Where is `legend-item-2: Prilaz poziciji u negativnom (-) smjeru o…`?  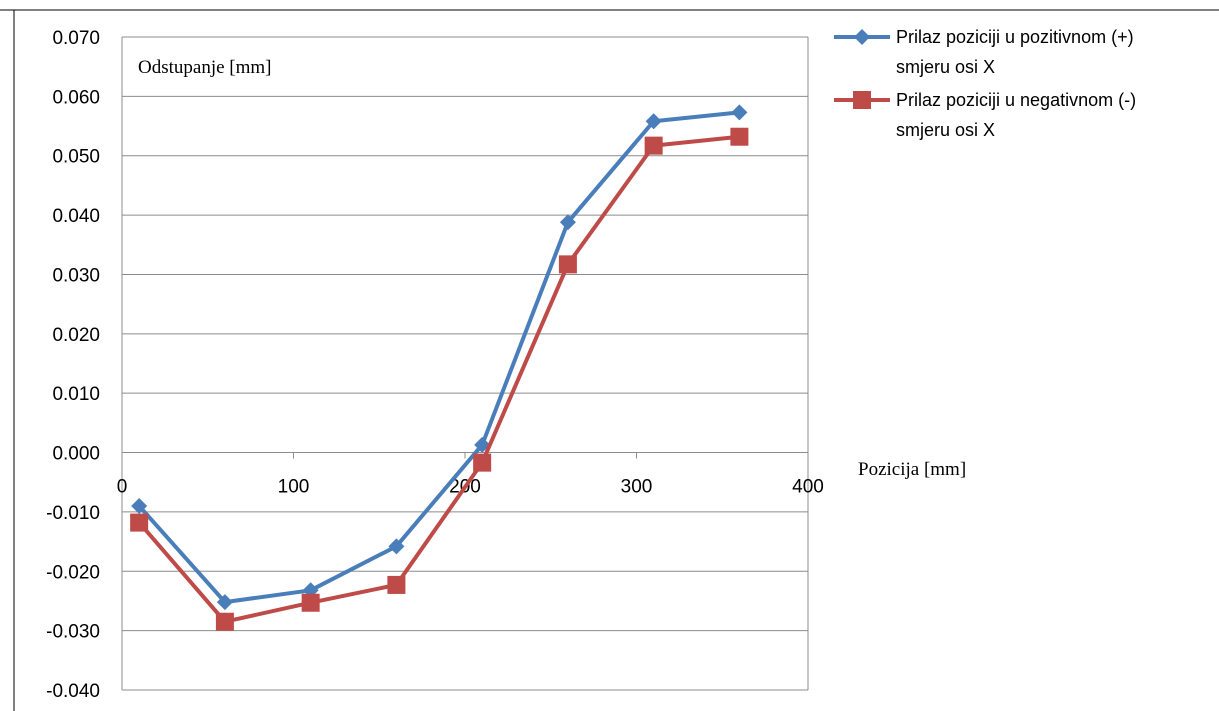
legend-item-2: Prilaz poziciji u negativnom (-) smjeru o… is located at coordinates (985, 115).